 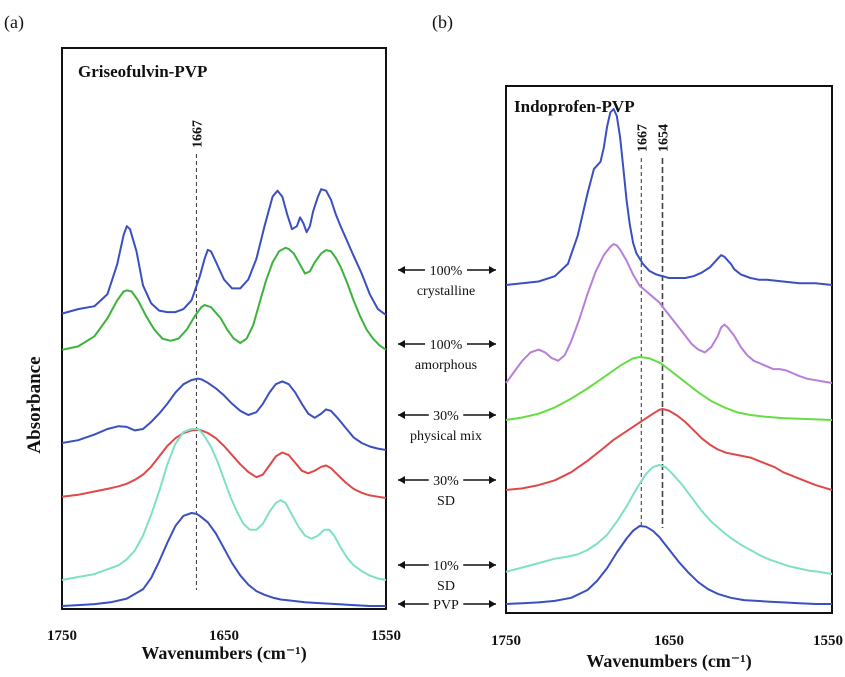 I want to click on condition-label: 100% crystalline, so click(x=447, y=281).